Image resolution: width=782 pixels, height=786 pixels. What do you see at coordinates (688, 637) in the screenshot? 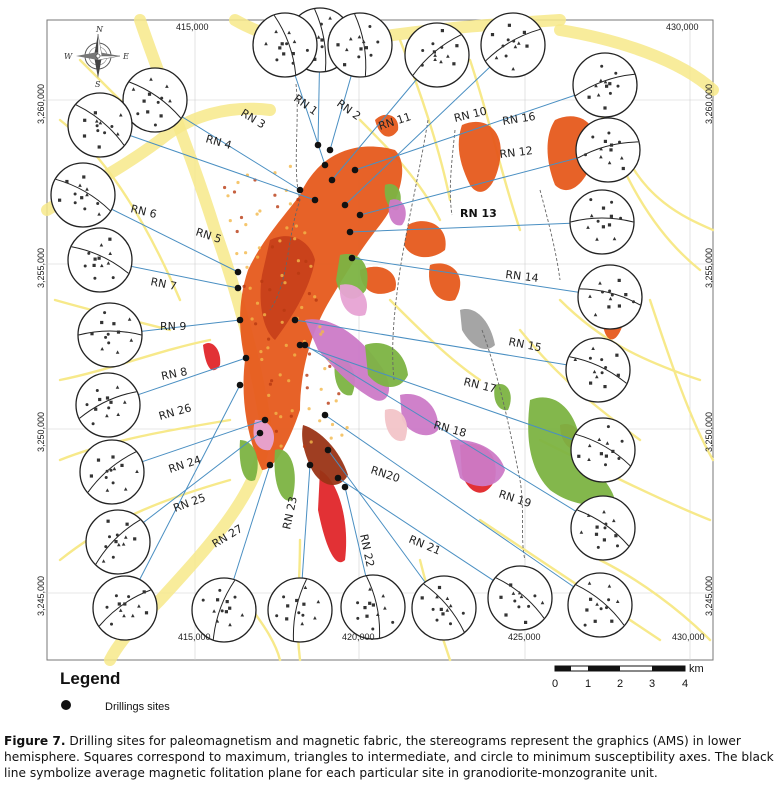
I see `x-tick-label: 430,000` at bounding box center [688, 637].